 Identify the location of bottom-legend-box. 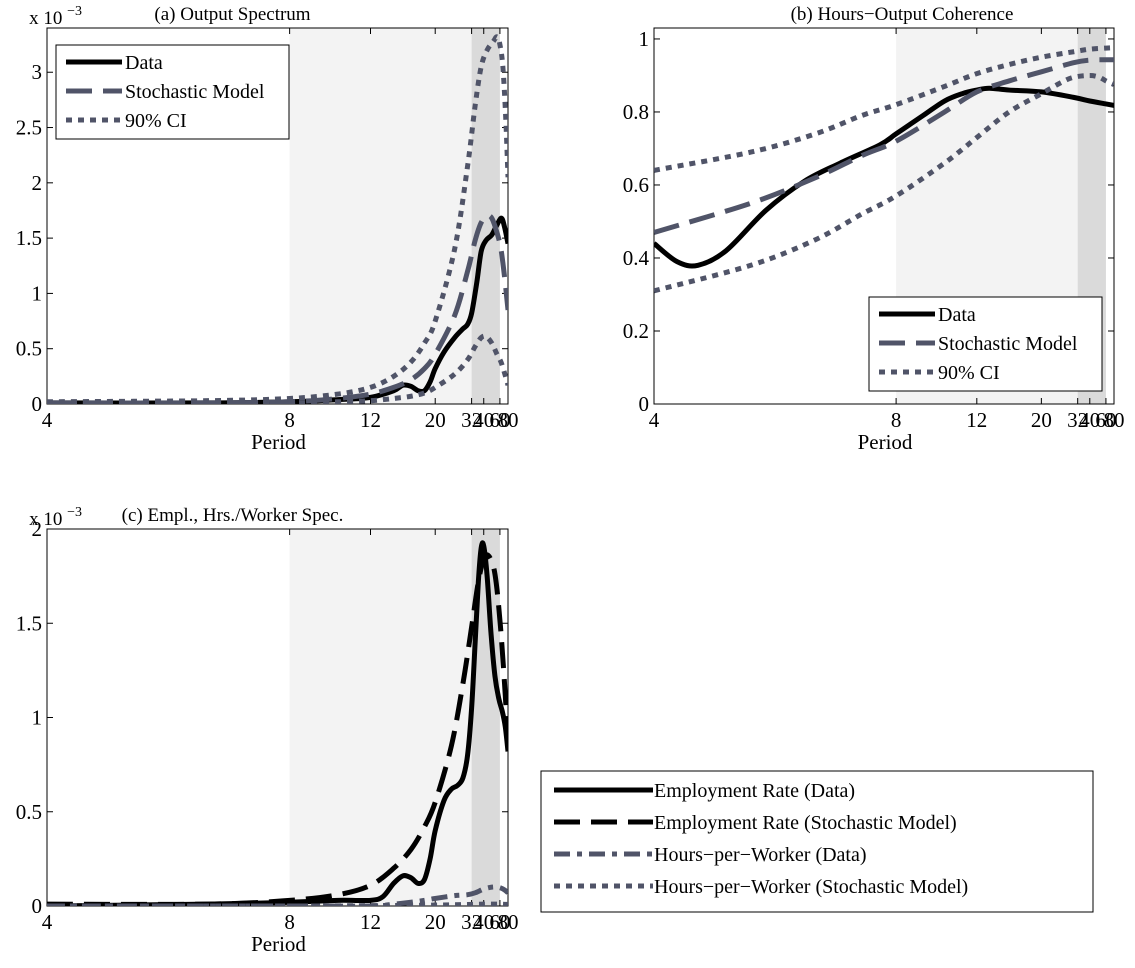
(817, 841).